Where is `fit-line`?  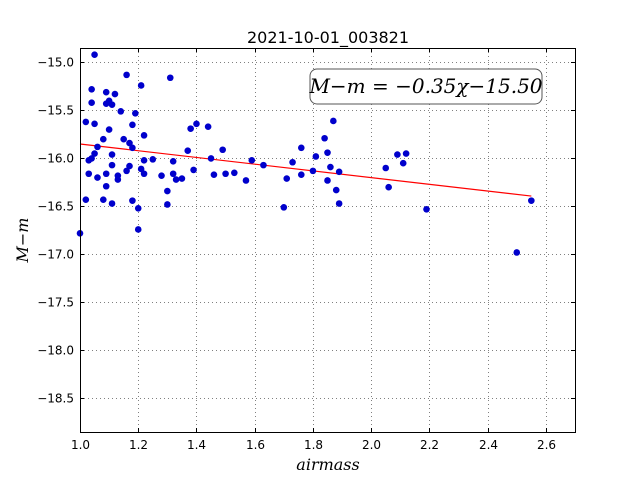 fit-line is located at coordinates (305, 170).